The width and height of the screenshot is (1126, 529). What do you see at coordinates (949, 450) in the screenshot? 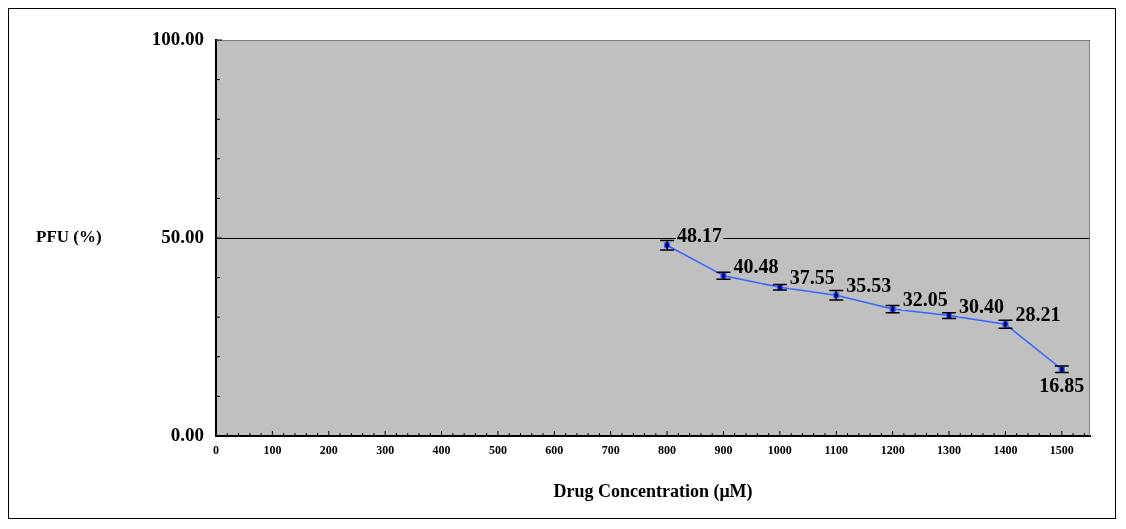
I see `x-tick-label: 1300` at bounding box center [949, 450].